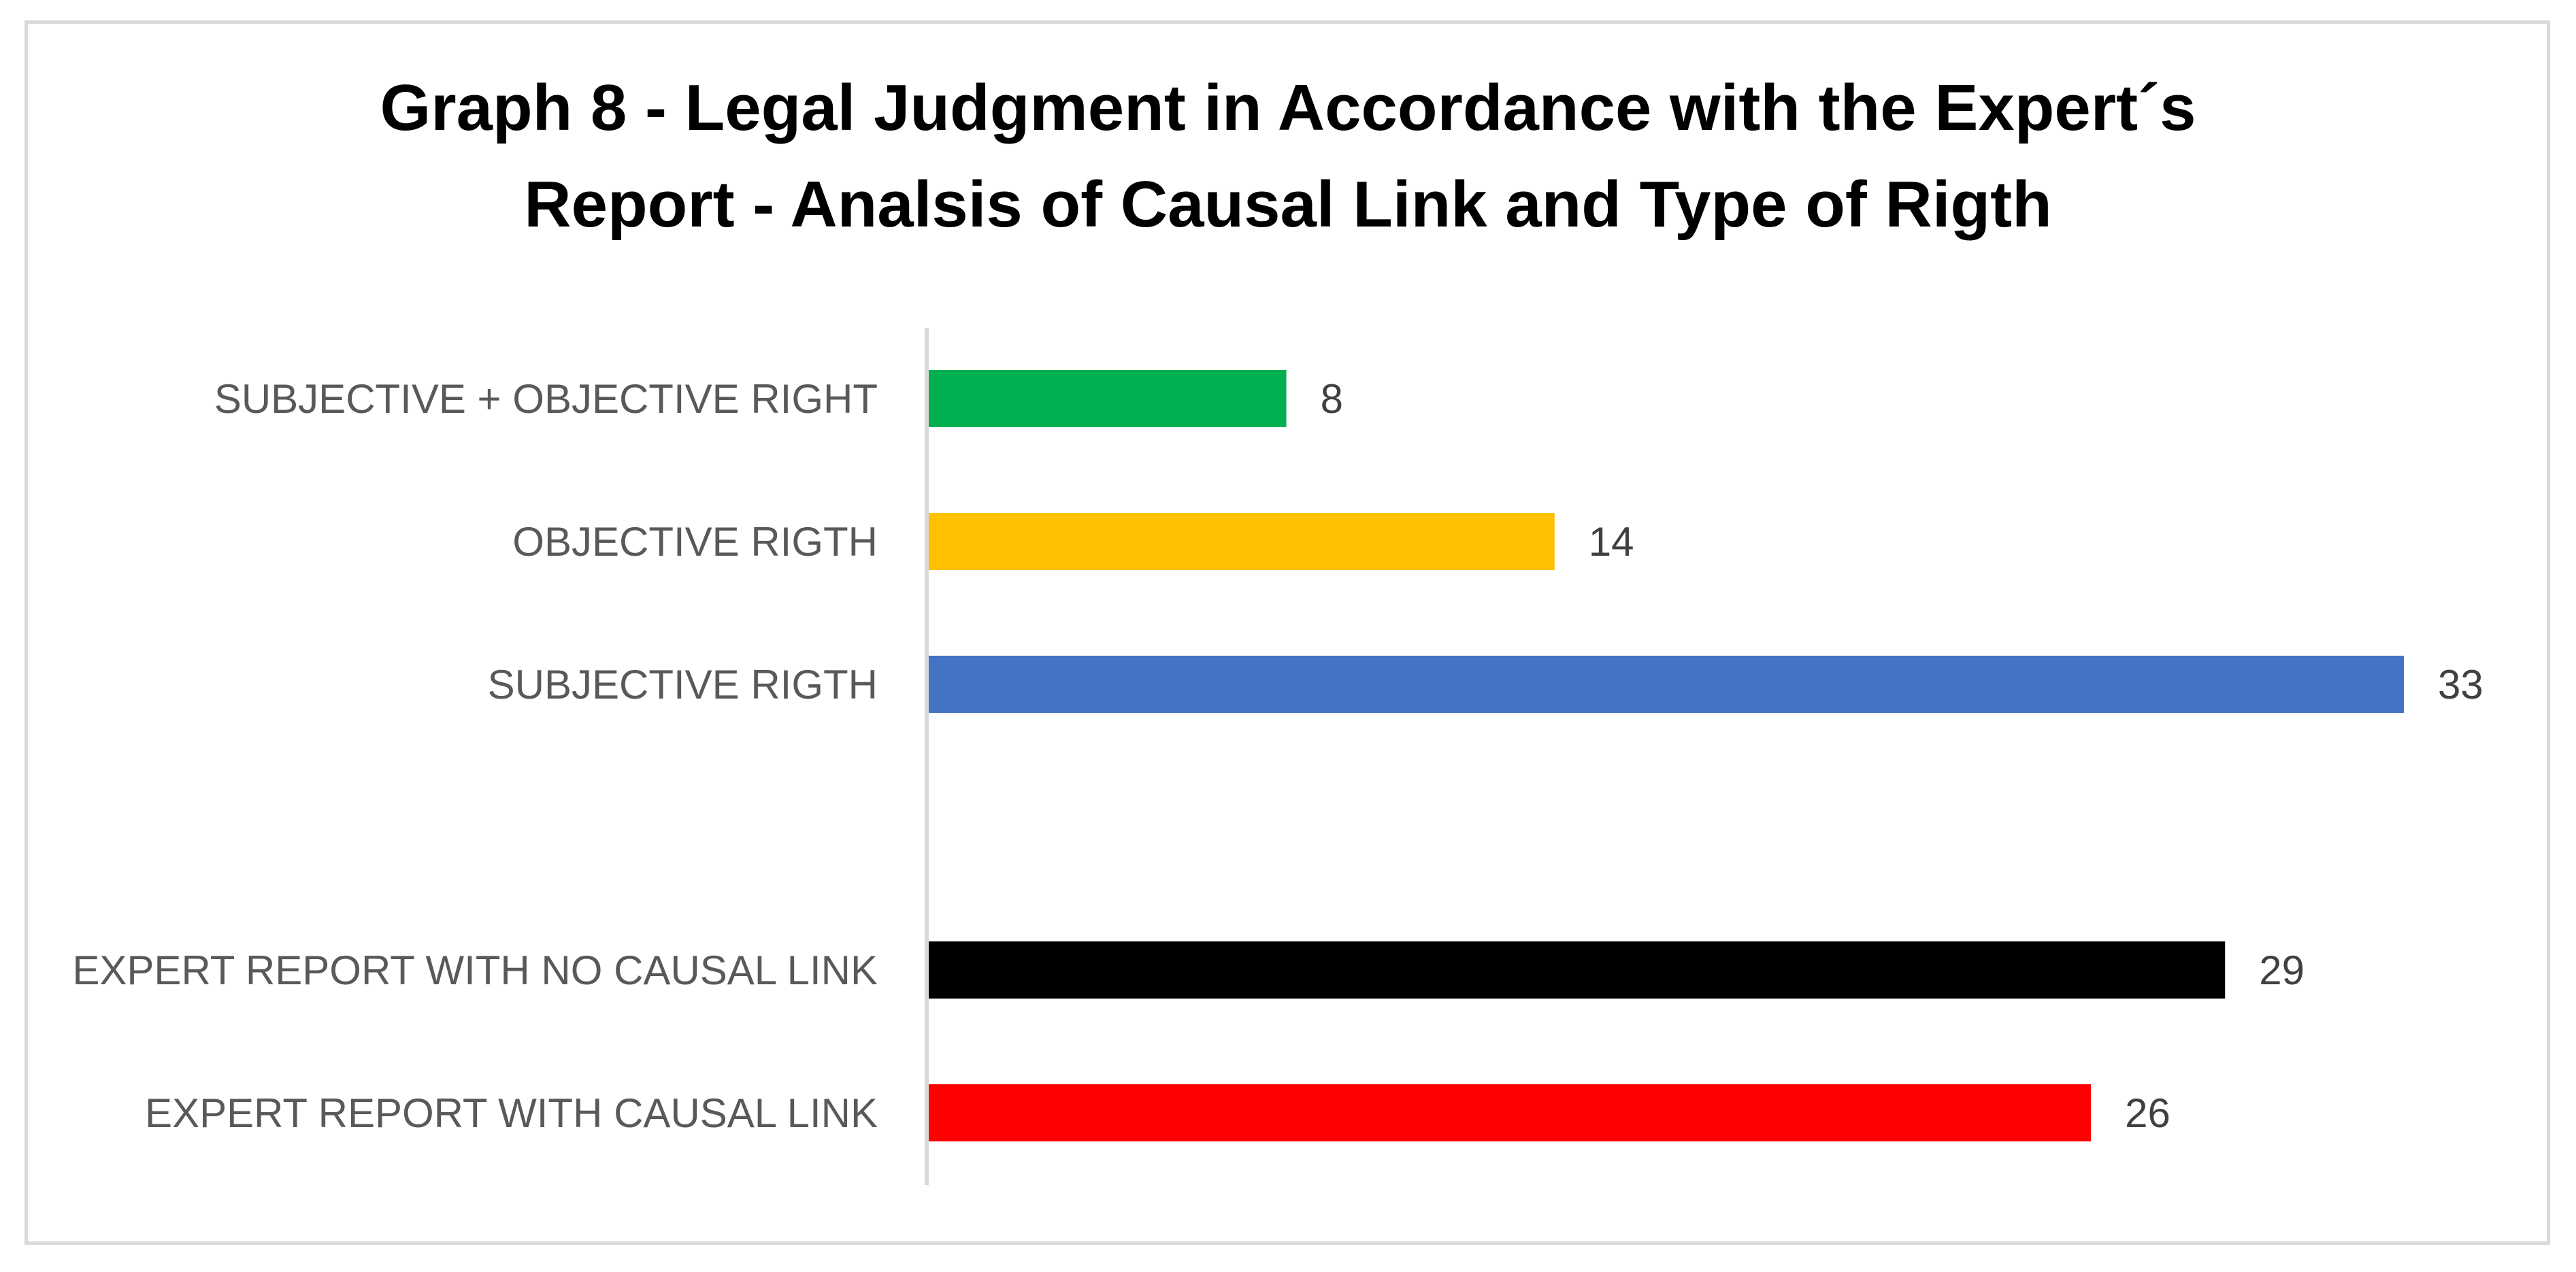 This screenshot has height=1272, width=2576. Describe the element at coordinates (1242, 541) in the screenshot. I see `bar-objective-rigth` at that location.